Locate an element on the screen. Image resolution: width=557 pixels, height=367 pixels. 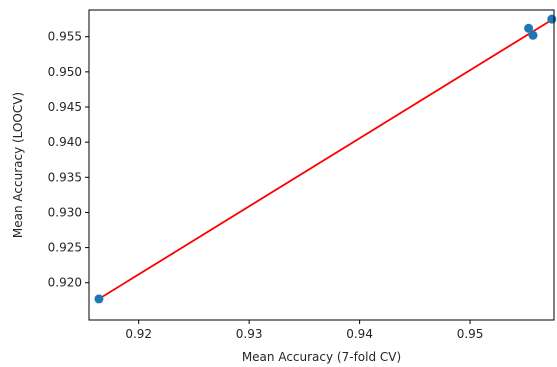
y-tick-label: 0.930 is located at coordinates (65, 212).